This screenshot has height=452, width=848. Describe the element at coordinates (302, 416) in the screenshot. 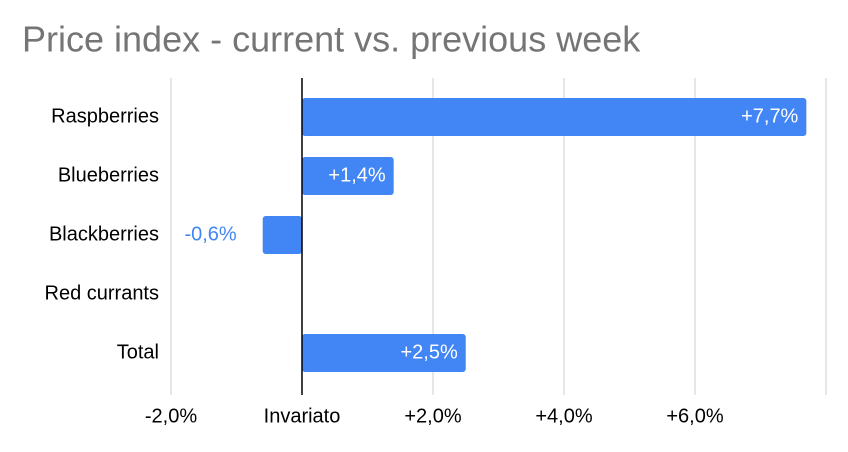

I see `x-tick-label: Invariato` at that location.